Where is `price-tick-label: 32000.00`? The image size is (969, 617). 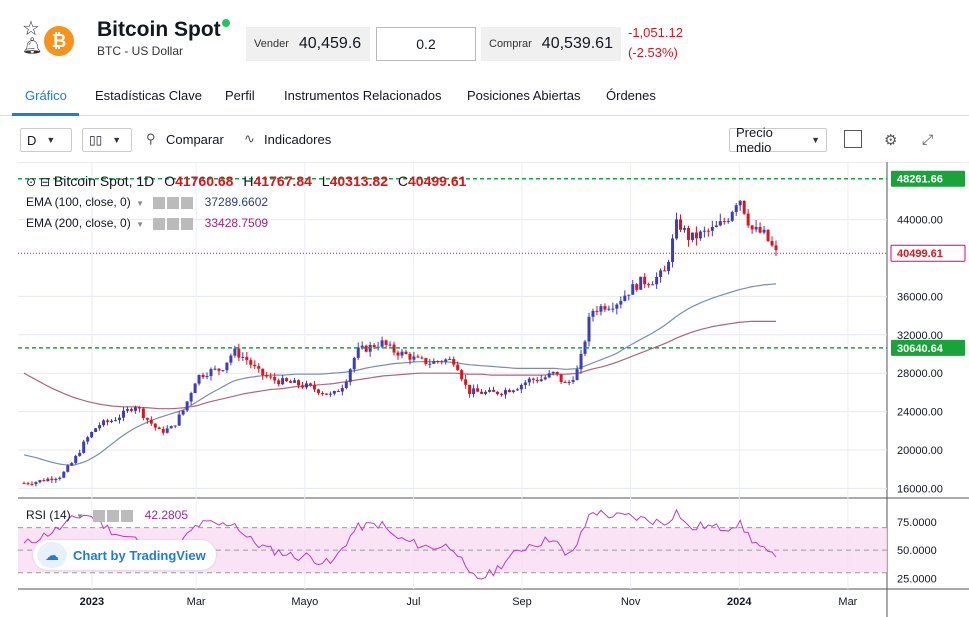 price-tick-label: 32000.00 is located at coordinates (920, 336).